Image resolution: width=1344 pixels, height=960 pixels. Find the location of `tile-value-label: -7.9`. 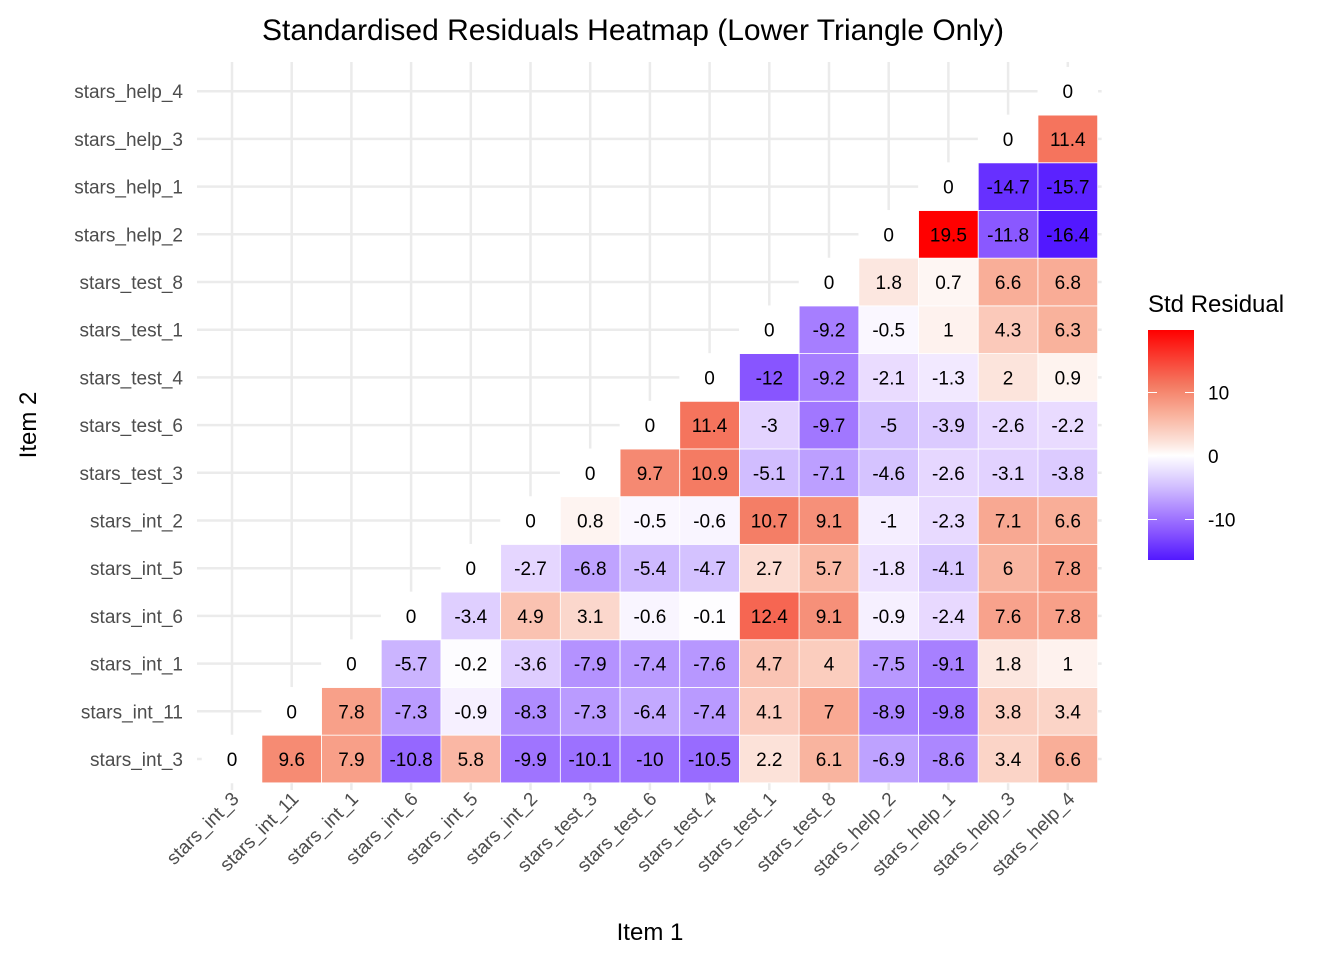

tile-value-label: -7.9 is located at coordinates (590, 665).